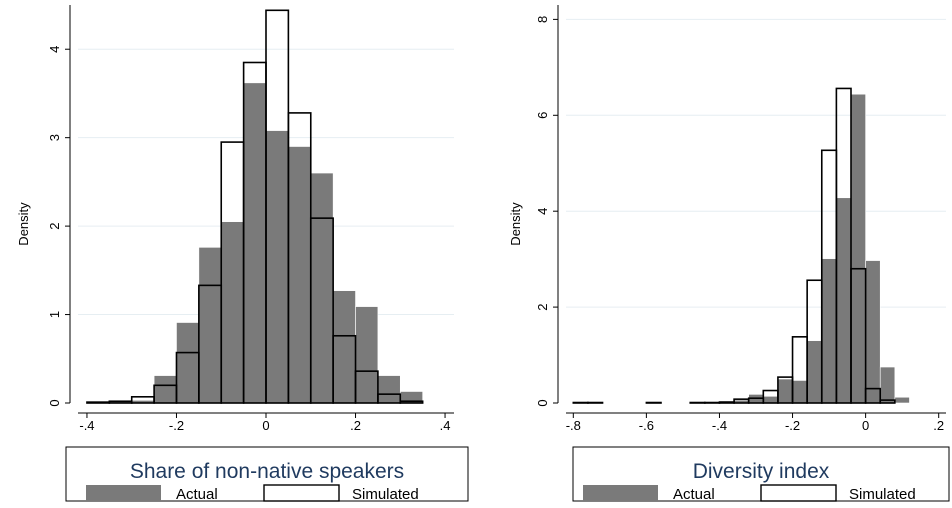  What do you see at coordinates (542, 115) in the screenshot?
I see `y-tick-label: 6` at bounding box center [542, 115].